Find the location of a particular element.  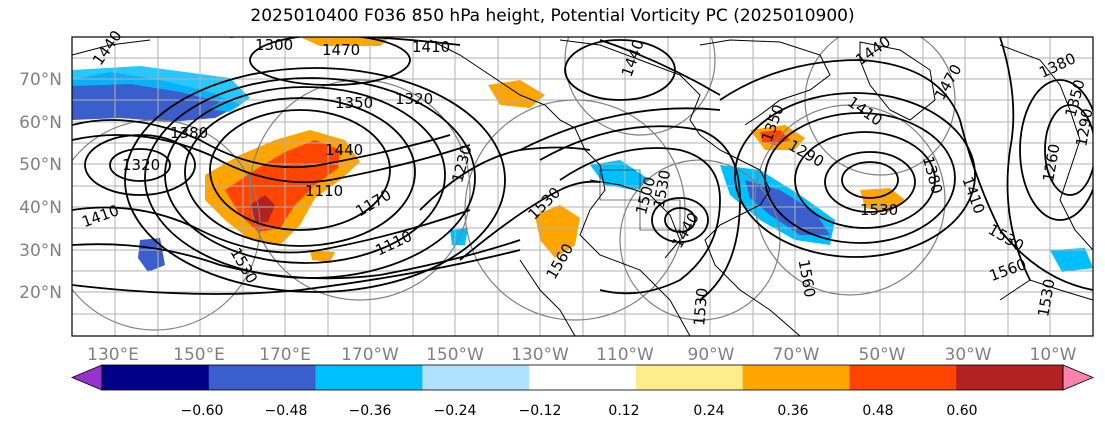

lon-label: 90°W is located at coordinates (711, 355).